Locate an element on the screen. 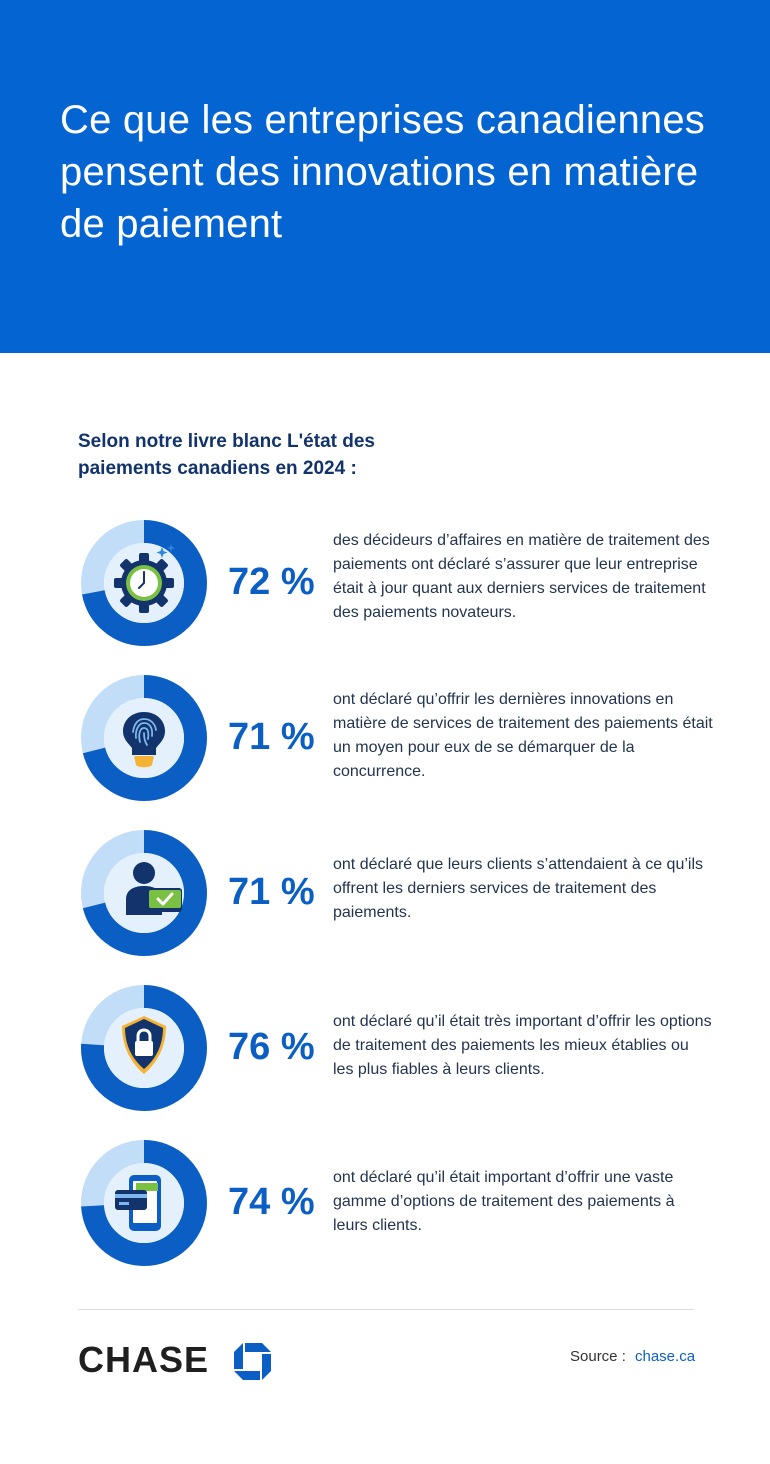 The width and height of the screenshot is (770, 1464). stat-percent: 72 % is located at coordinates (271, 582).